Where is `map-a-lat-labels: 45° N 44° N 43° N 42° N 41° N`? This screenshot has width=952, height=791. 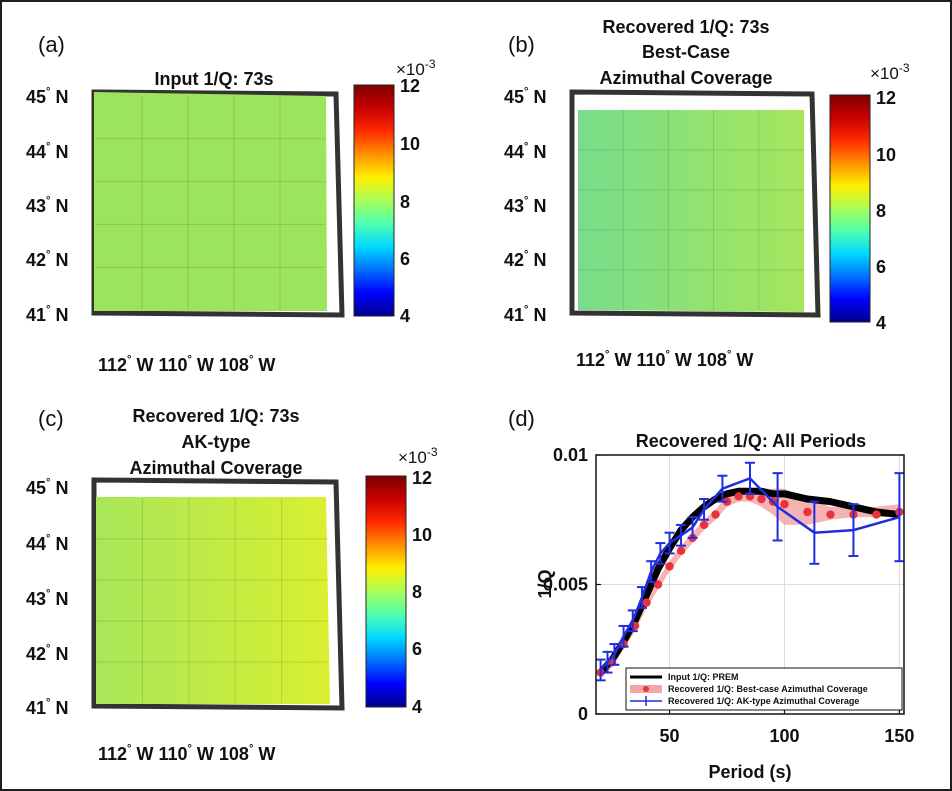 map-a-lat-labels: 45° N 44° N 43° N 42° N 41° N is located at coordinates (47, 205).